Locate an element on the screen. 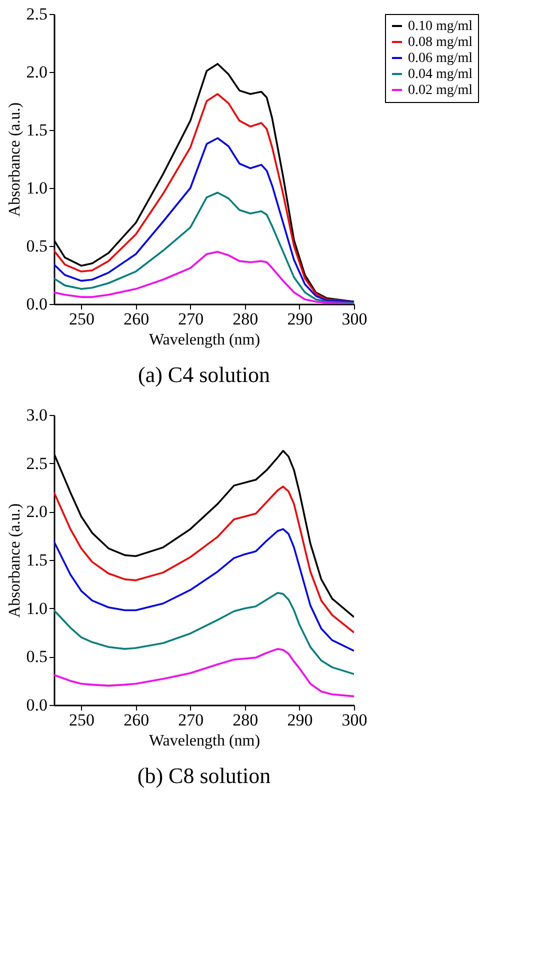 This screenshot has width=539, height=968. legend-label: 0.02 mg/ml is located at coordinates (440, 90).